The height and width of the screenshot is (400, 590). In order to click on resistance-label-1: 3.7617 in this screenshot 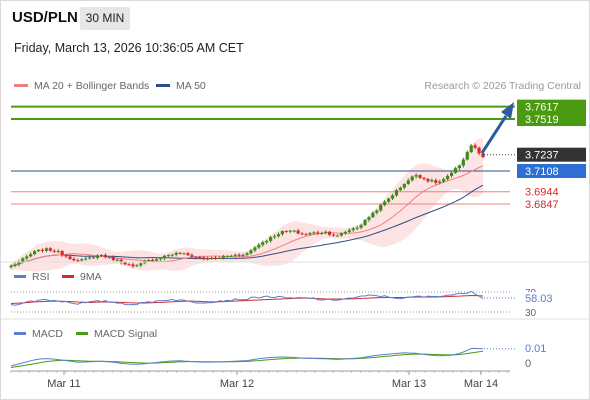, I will do `click(542, 108)`.